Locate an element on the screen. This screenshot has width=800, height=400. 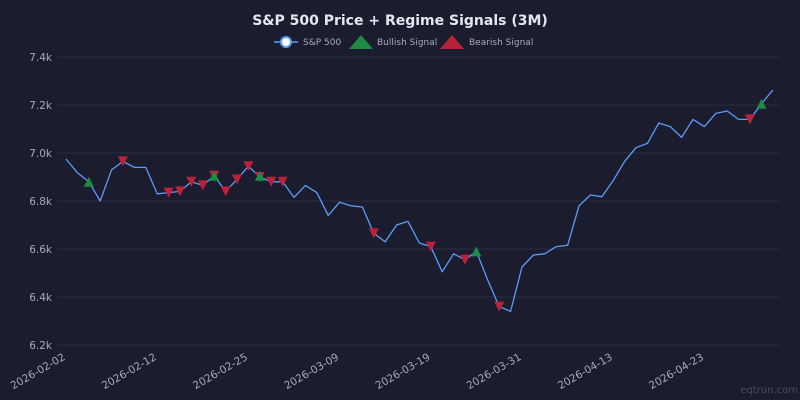
legend-marker-bearish is located at coordinates (452, 42).